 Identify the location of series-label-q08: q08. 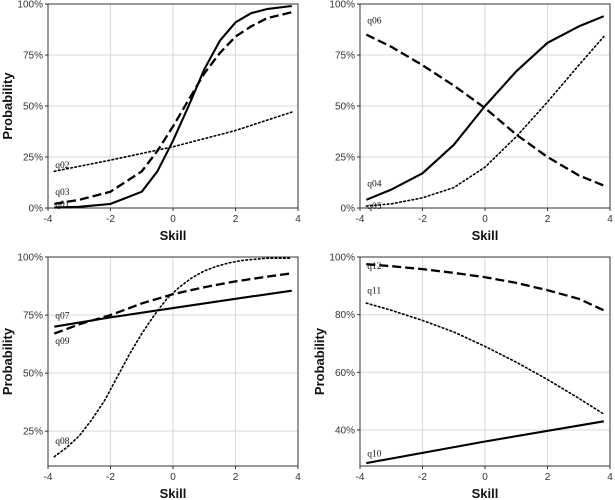
(62, 442).